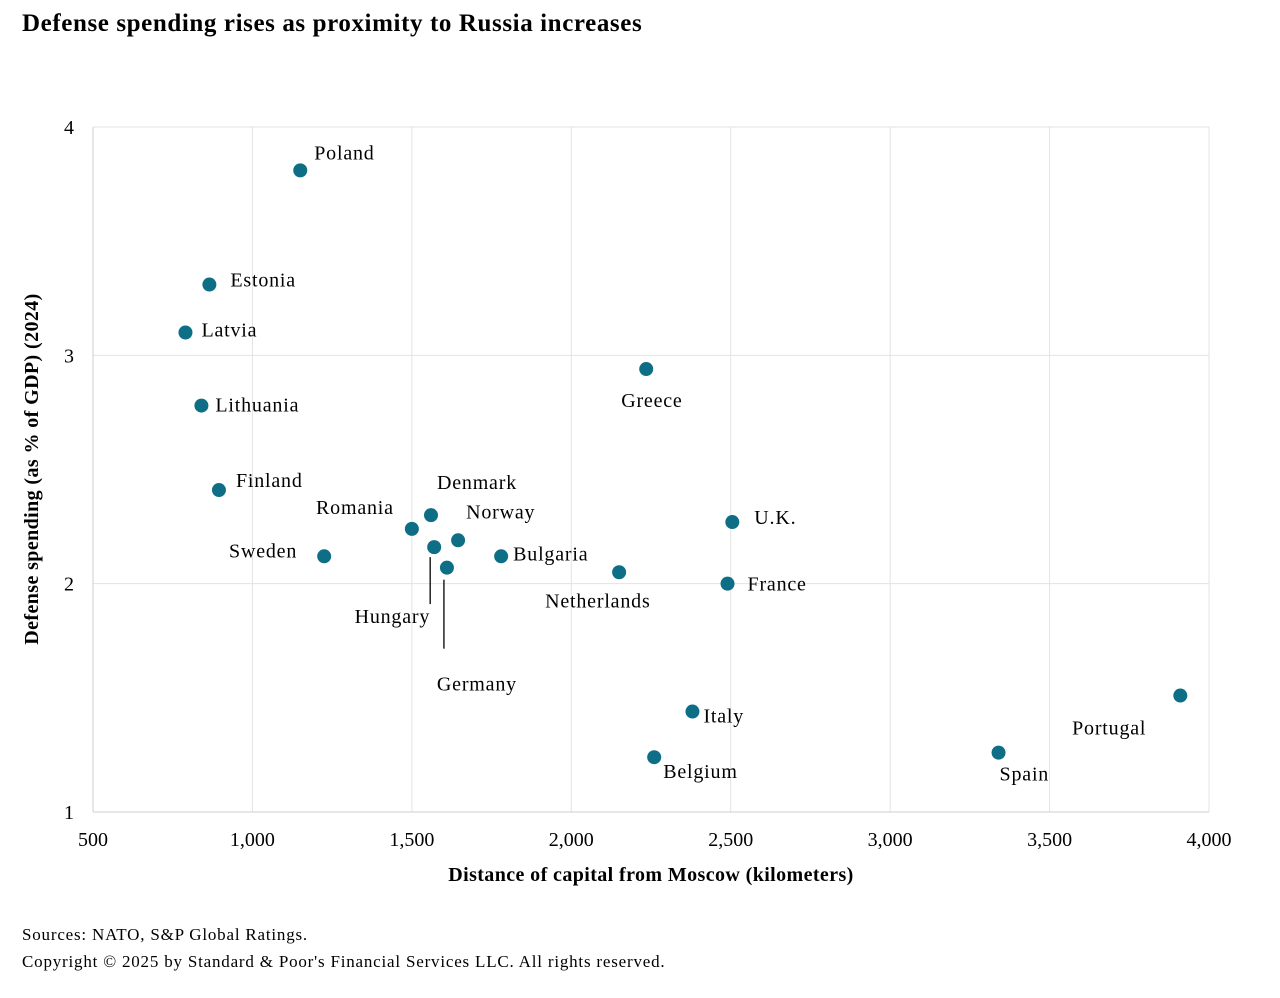 The height and width of the screenshot is (998, 1280). What do you see at coordinates (437, 603) in the screenshot?
I see `leader-lines` at bounding box center [437, 603].